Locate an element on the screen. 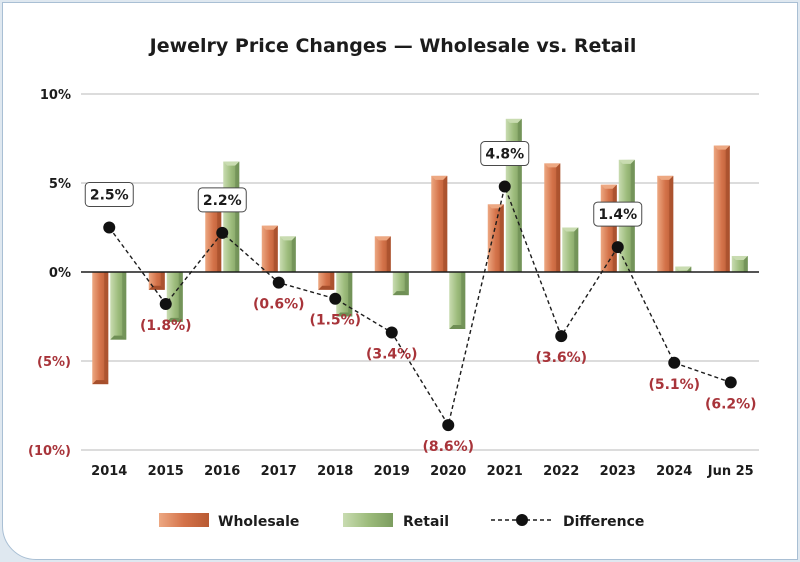  bar-retail-3-bevel-side is located at coordinates (293, 254).